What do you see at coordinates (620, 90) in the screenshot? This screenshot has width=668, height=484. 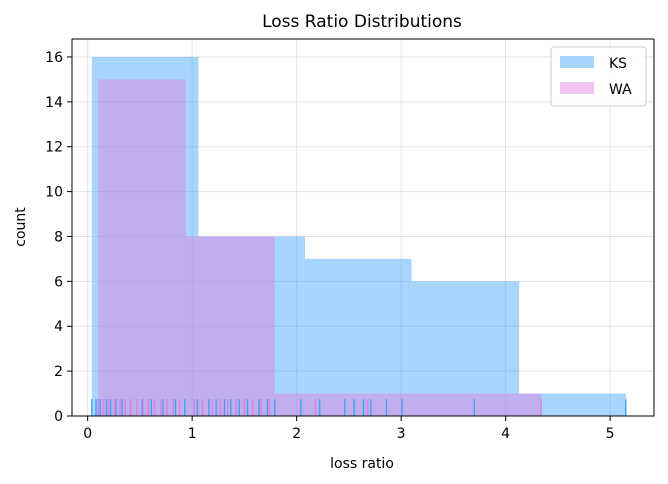 I see `legend-label-wa: WA` at bounding box center [620, 90].